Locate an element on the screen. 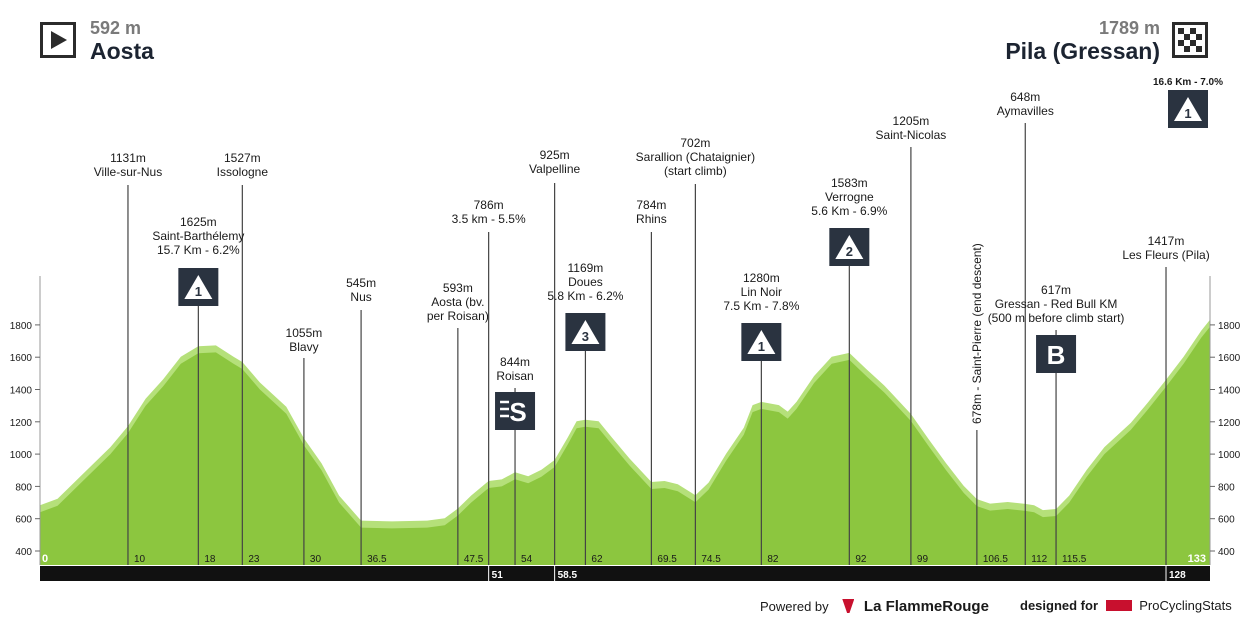  sprint-icon: S is located at coordinates (517, 412).